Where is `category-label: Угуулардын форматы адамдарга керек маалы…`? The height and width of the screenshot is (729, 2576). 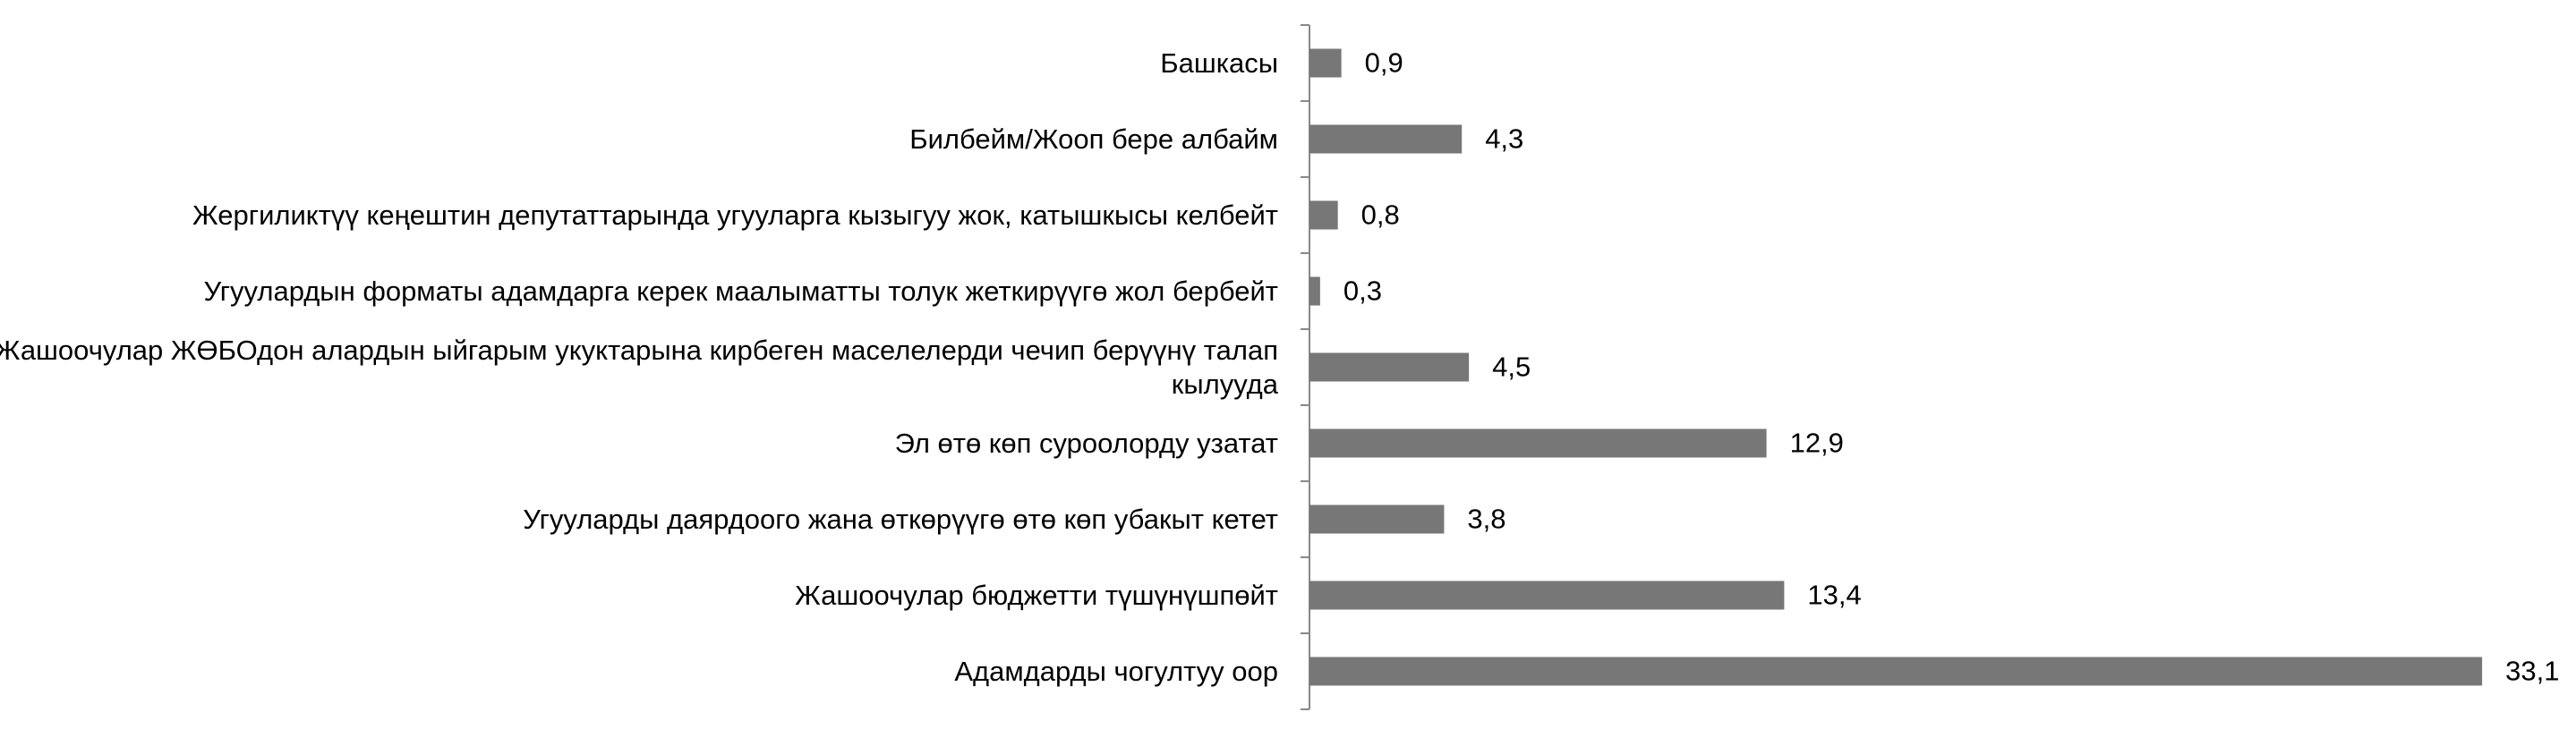 category-label: Угуулардын форматы адамдарга керек маалы… is located at coordinates (740, 291).